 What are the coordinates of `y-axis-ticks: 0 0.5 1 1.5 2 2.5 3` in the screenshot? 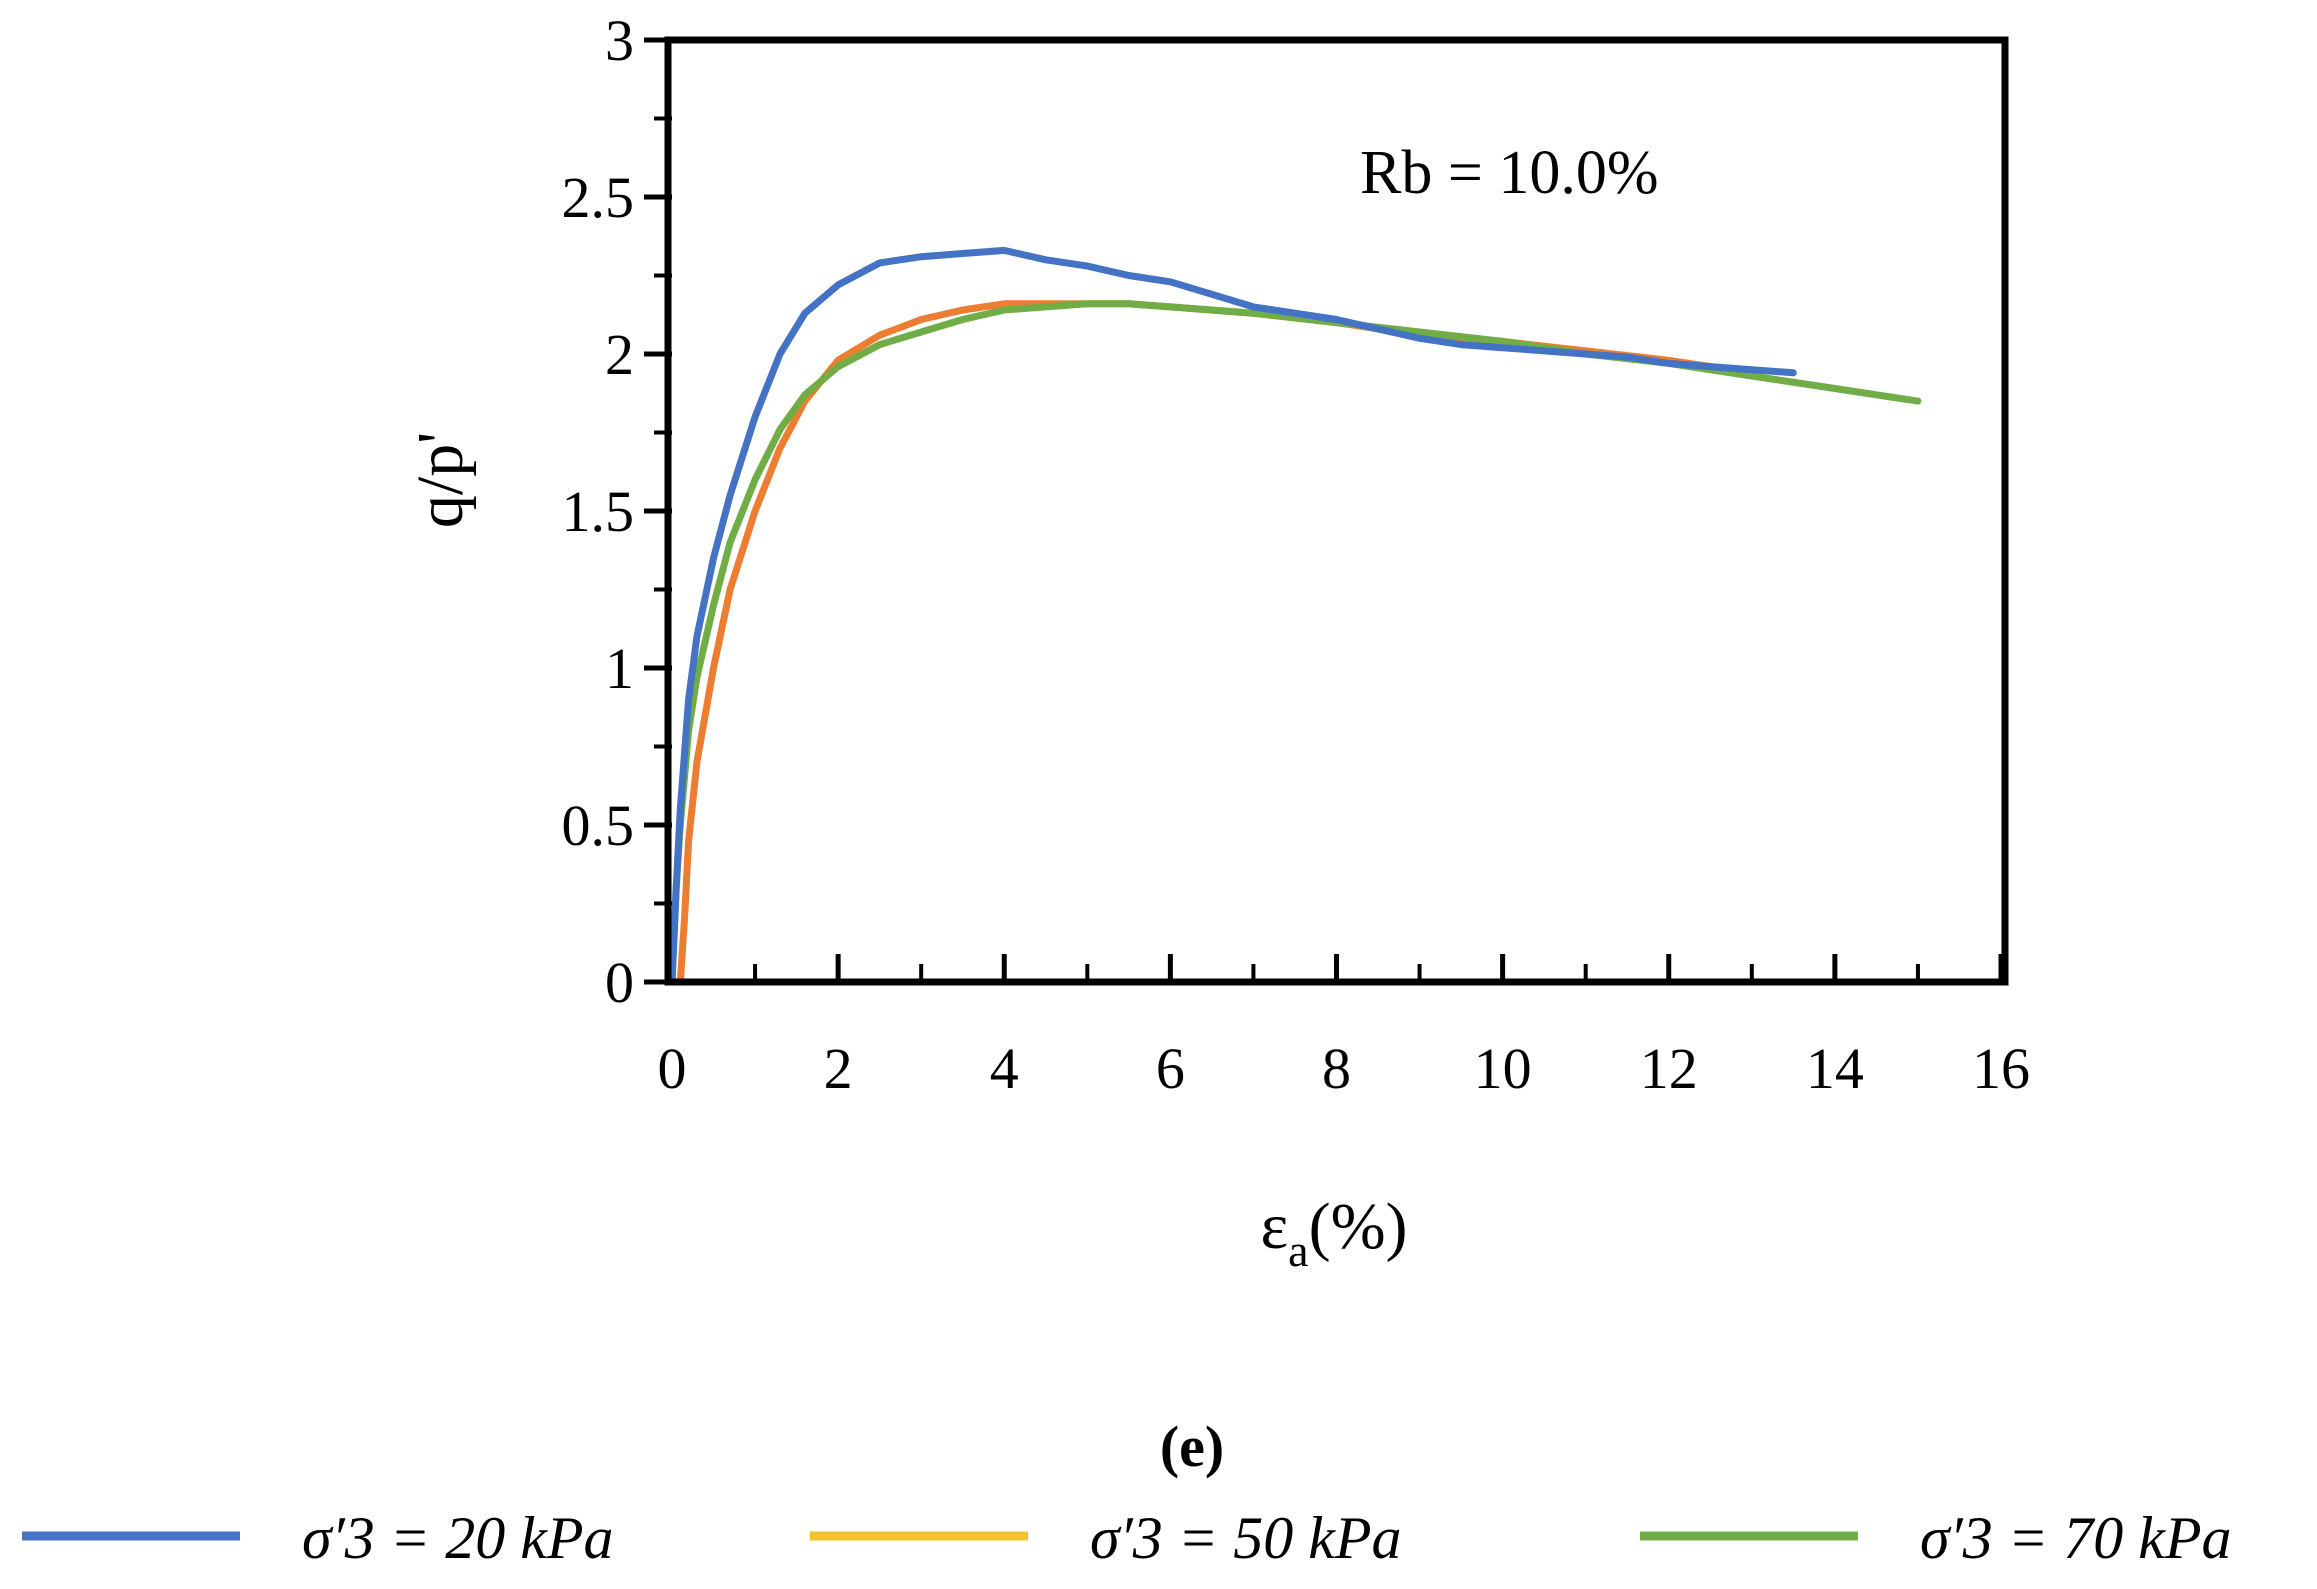 It's located at (617, 511).